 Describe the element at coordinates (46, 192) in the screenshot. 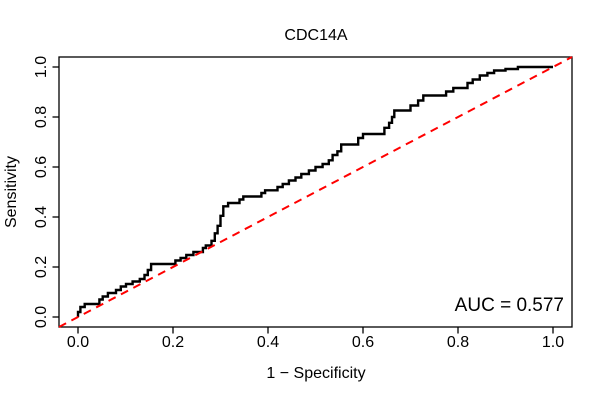

I see `y-axis-ticks: 0.0 0.2 0.4 0.6 0.8 1.0` at that location.